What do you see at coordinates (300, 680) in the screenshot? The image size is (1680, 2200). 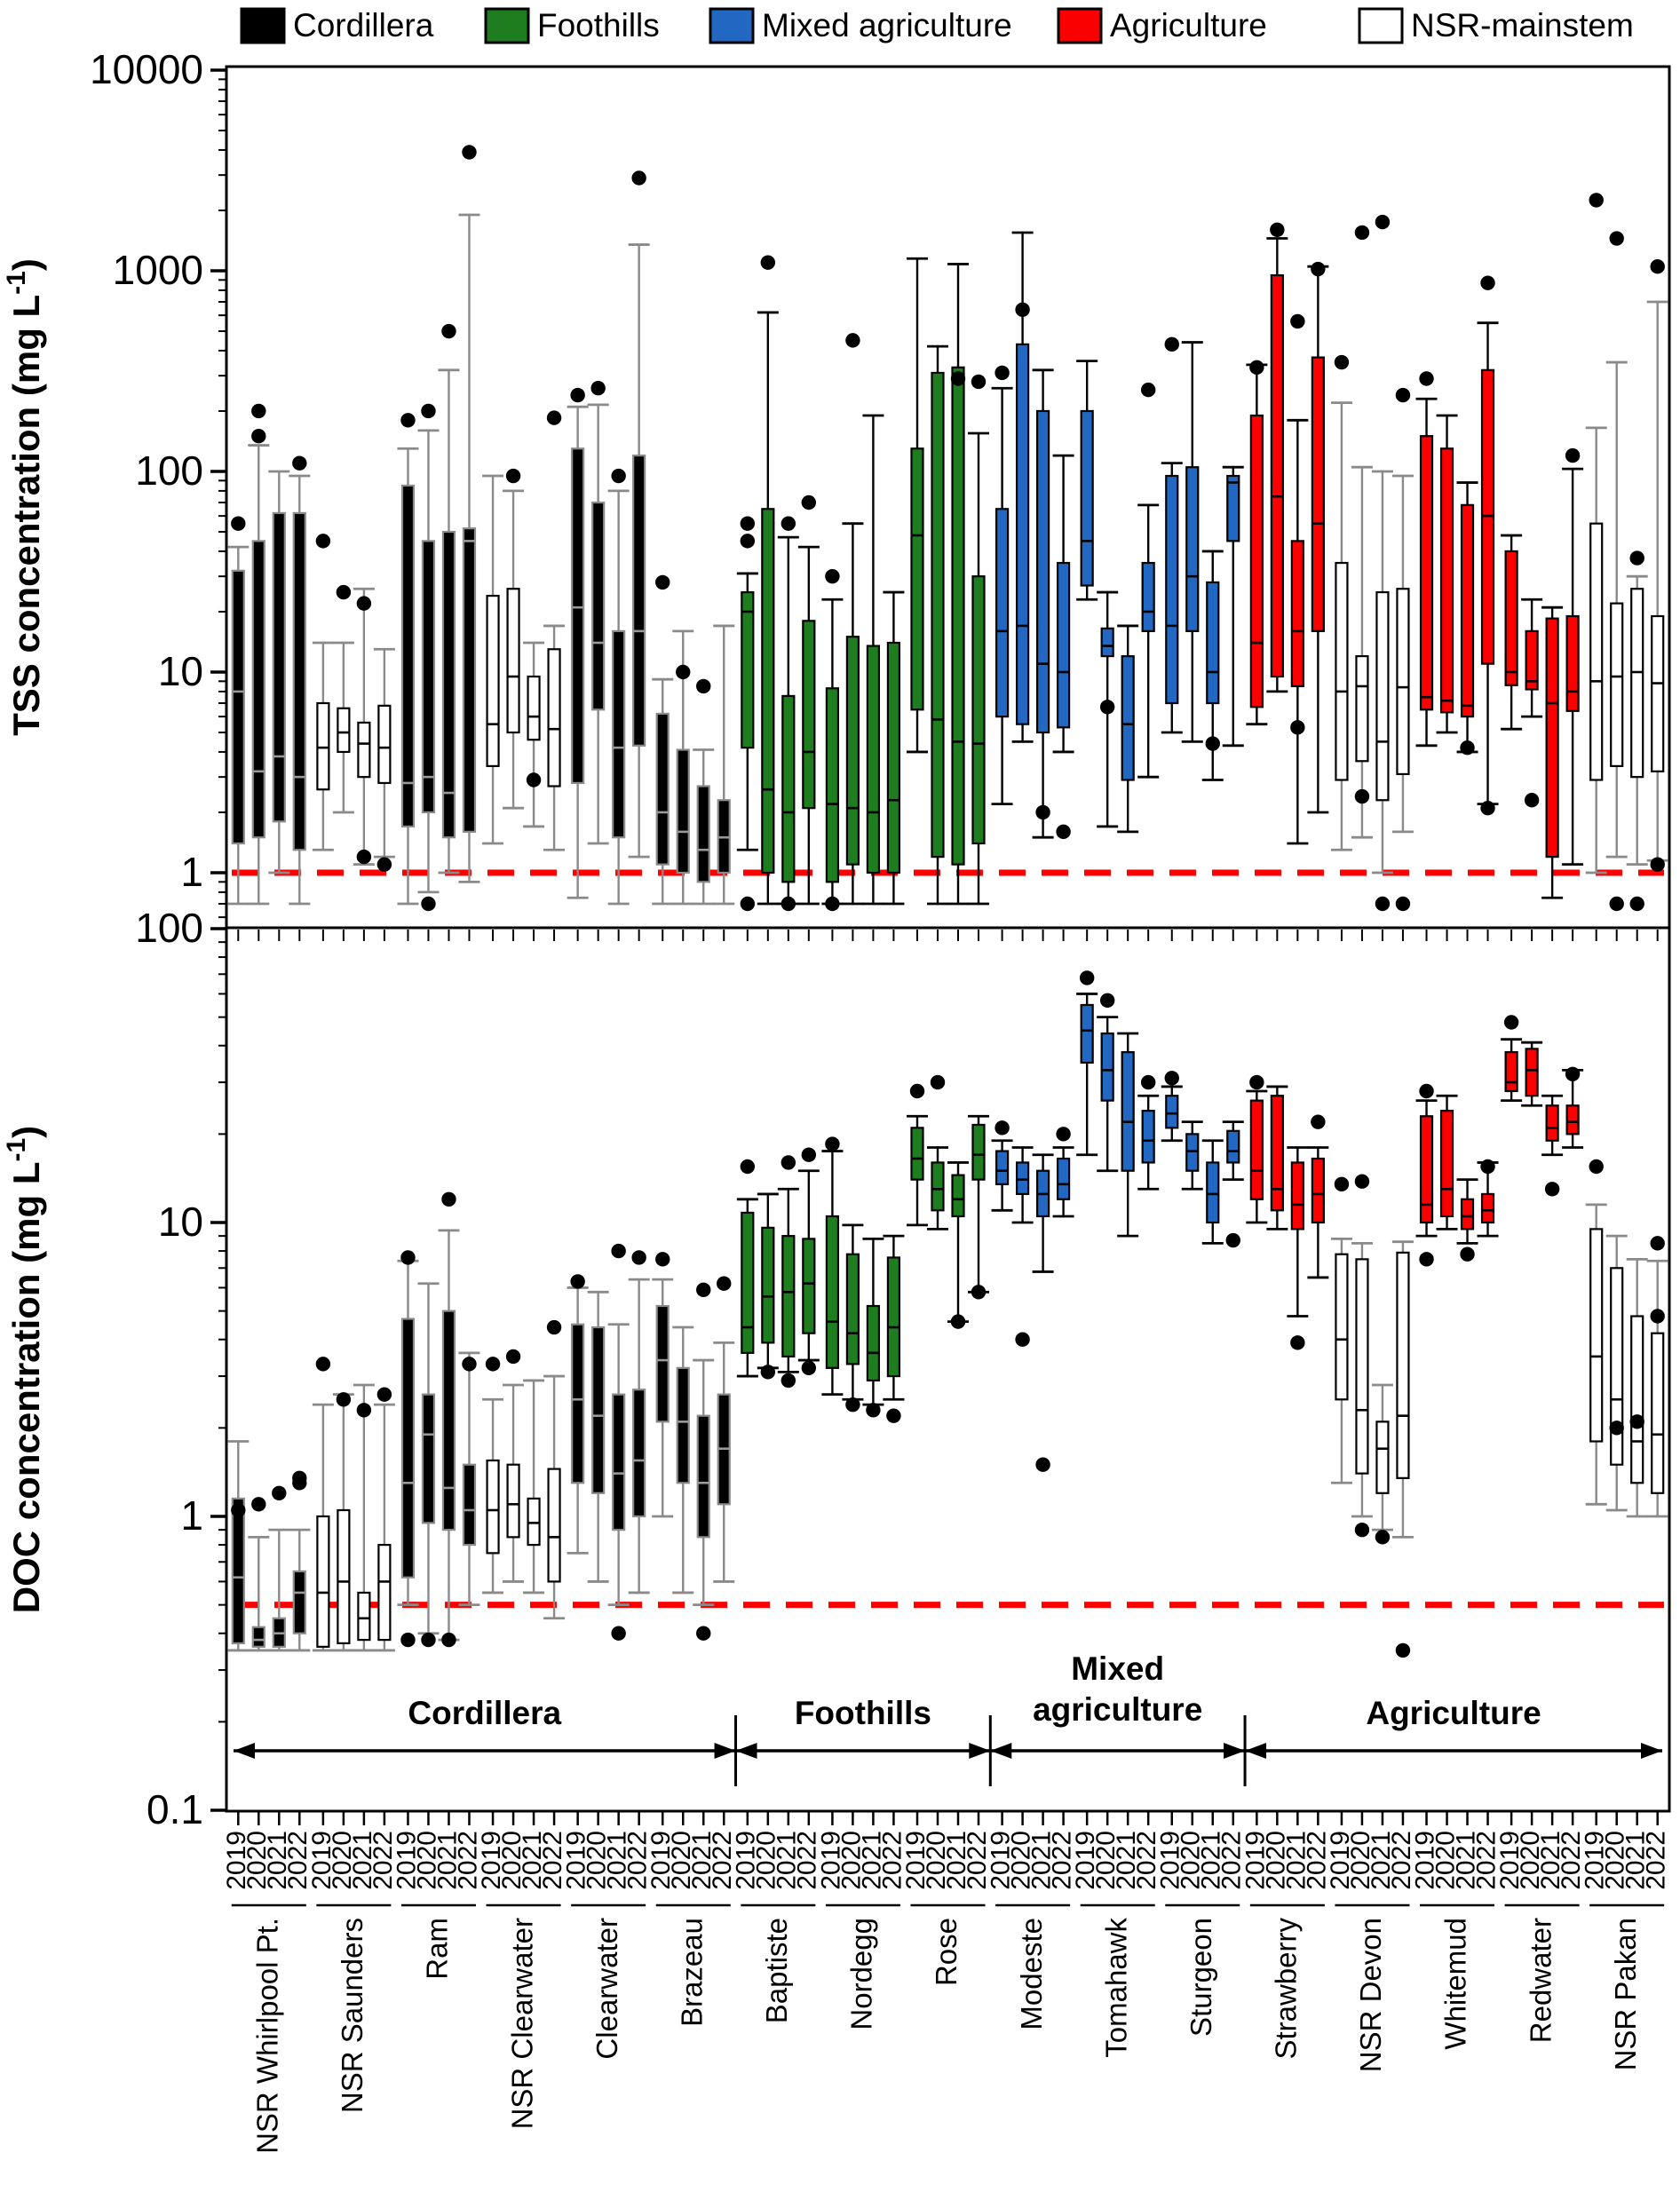 I see `box-tss-nsr-whirlpool-pt--2022` at bounding box center [300, 680].